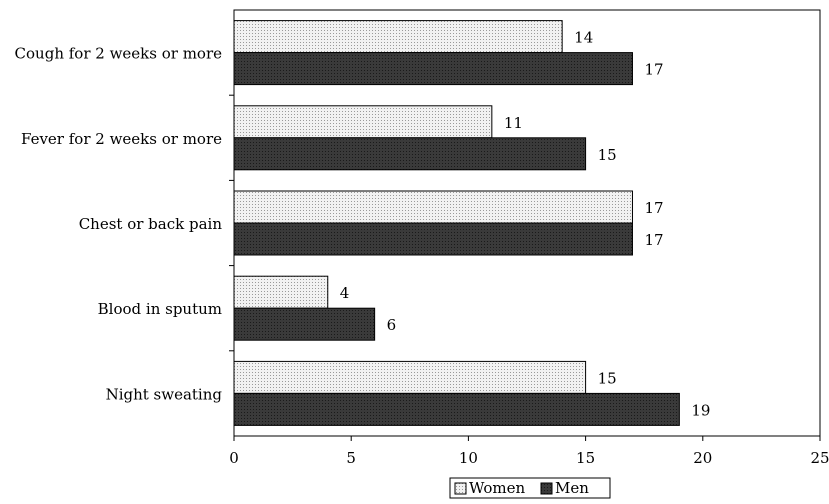 This screenshot has width=829, height=504. Describe the element at coordinates (234, 458) in the screenshot. I see `x-tick-label: 0` at that location.